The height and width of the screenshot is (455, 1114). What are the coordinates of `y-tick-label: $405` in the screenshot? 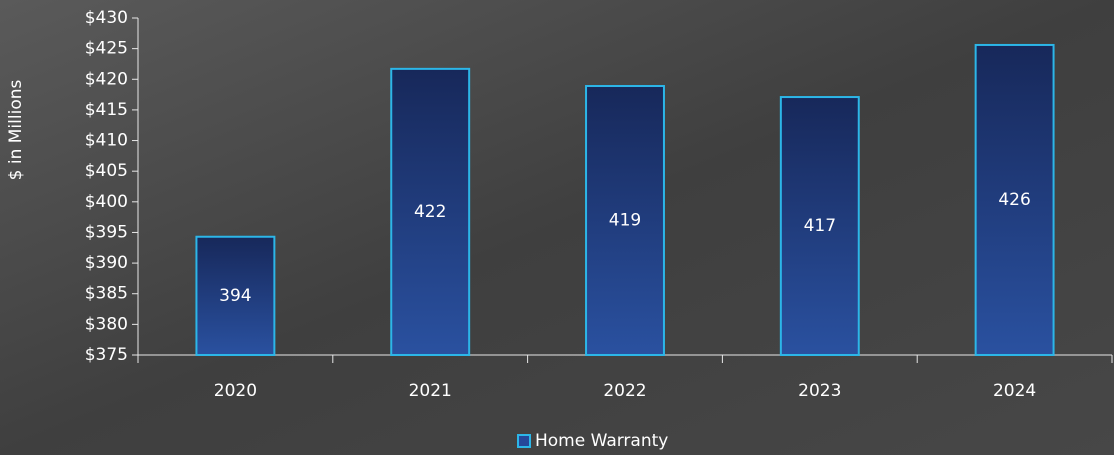 It's located at (106, 171).